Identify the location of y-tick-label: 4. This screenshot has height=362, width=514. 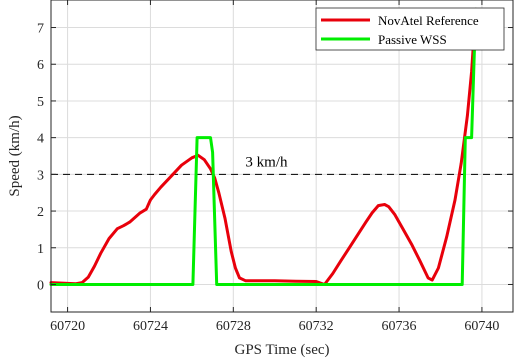
(40, 139).